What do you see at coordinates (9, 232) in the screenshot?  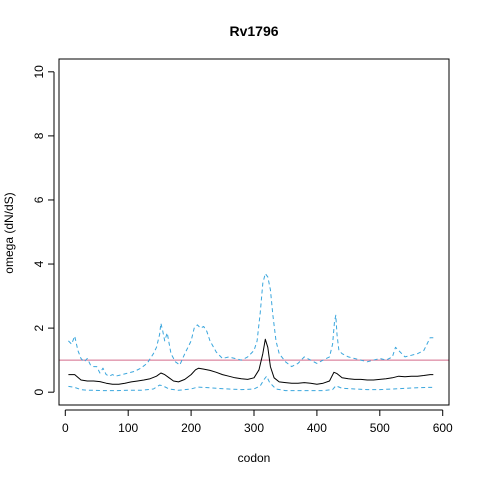 I see `y-axis-label: omega (dN/dS)` at bounding box center [9, 232].